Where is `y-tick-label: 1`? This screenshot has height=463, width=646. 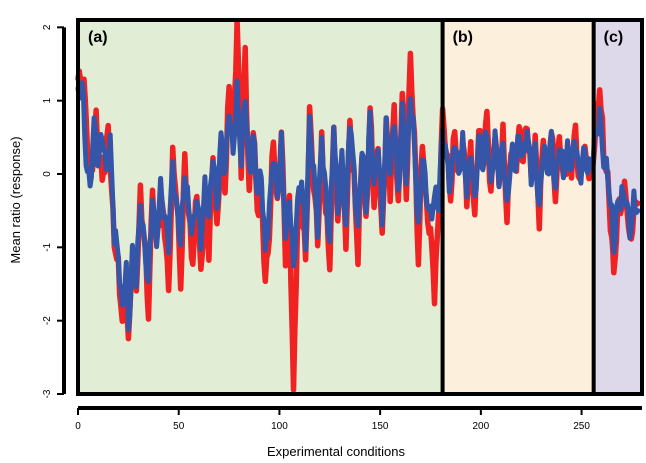 y-tick-label: 1 is located at coordinates (47, 100).